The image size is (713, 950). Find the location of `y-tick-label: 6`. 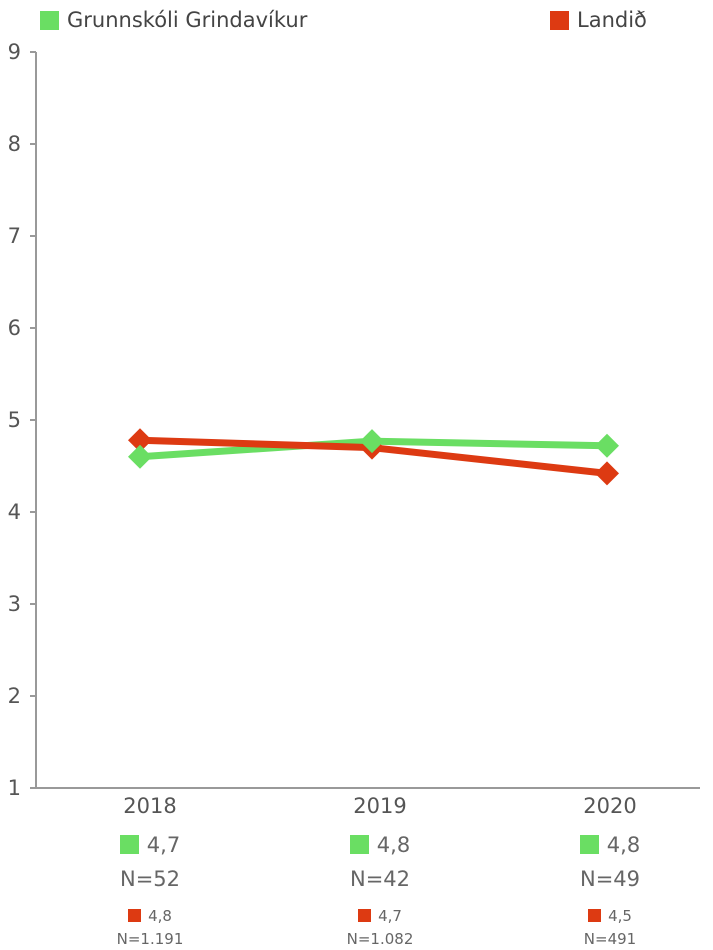

y-tick-label: 6 is located at coordinates (14, 328).